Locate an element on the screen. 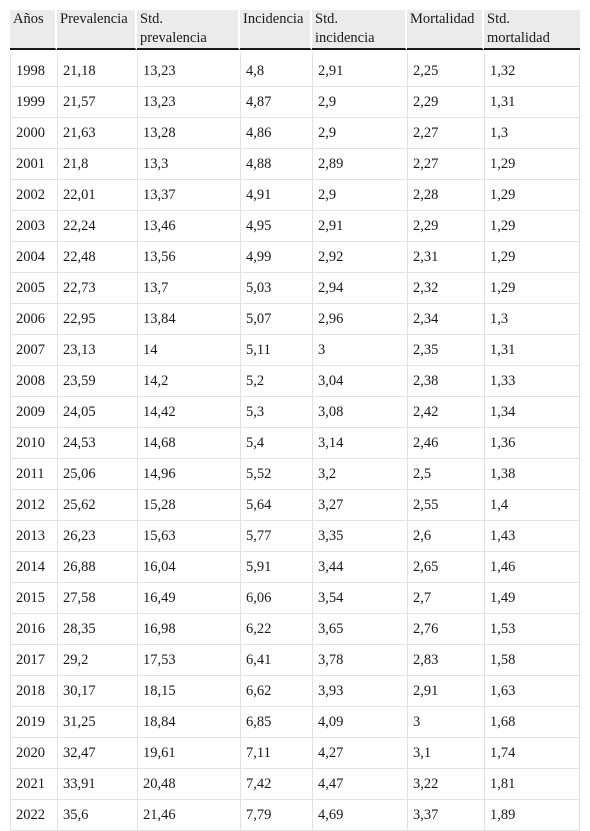  cell-std-mortalidad: 1,58 is located at coordinates (532, 660).